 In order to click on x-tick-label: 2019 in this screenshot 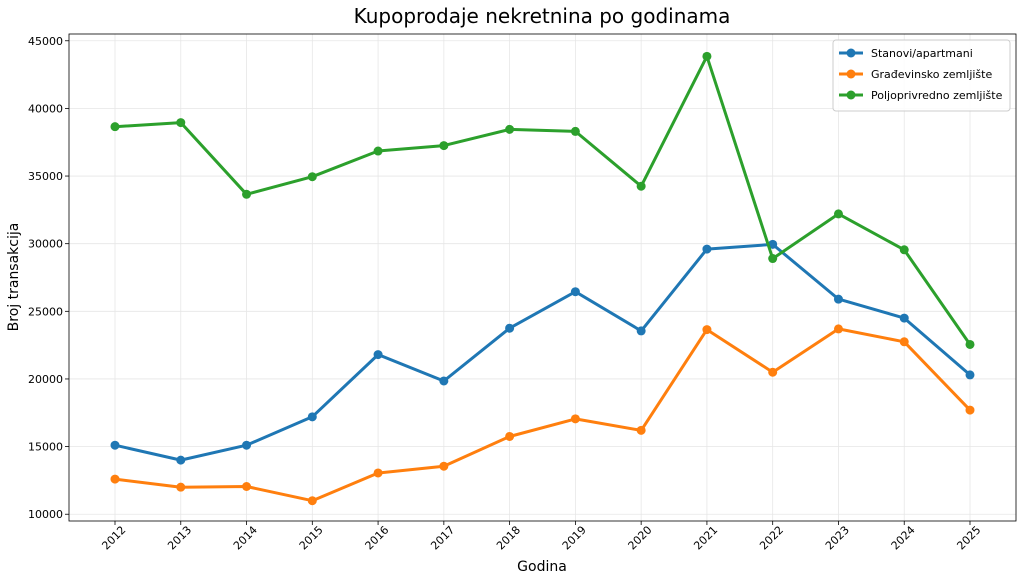, I will do `click(574, 537)`.